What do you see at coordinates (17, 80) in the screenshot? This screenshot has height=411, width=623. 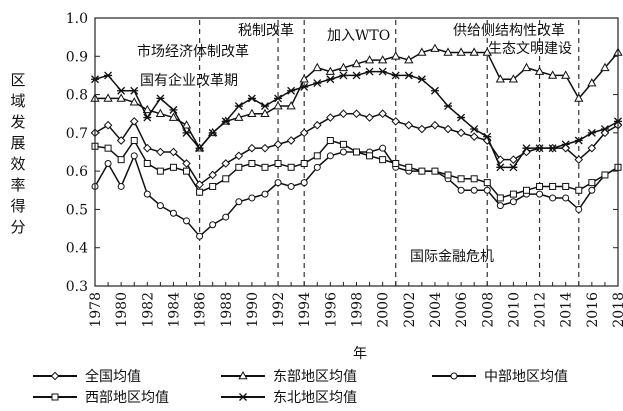 I see `y-axis-label-char: 区` at bounding box center [17, 80].